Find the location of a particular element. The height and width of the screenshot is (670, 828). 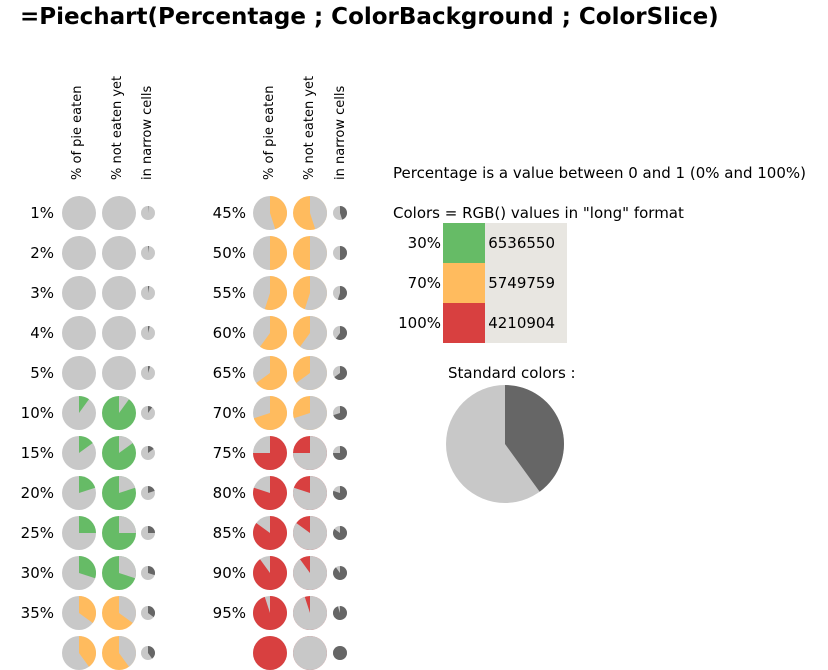

row-percentage-label: 65% is located at coordinates (224, 373).